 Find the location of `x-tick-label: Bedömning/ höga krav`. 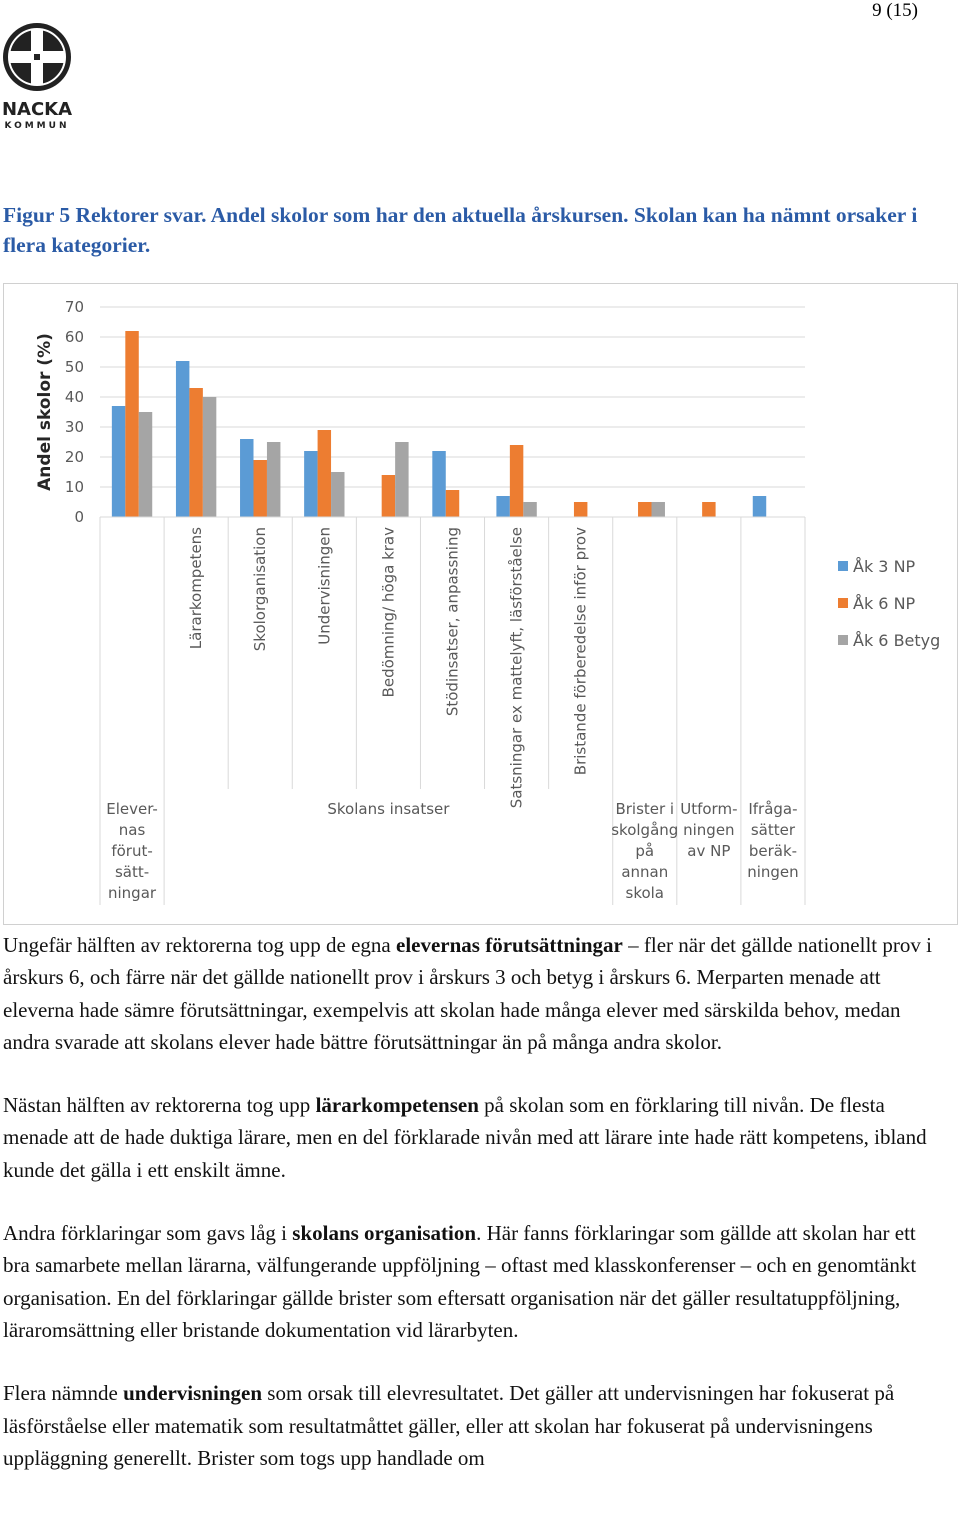

x-tick-label: Bedömning/ höga krav is located at coordinates (388, 612).